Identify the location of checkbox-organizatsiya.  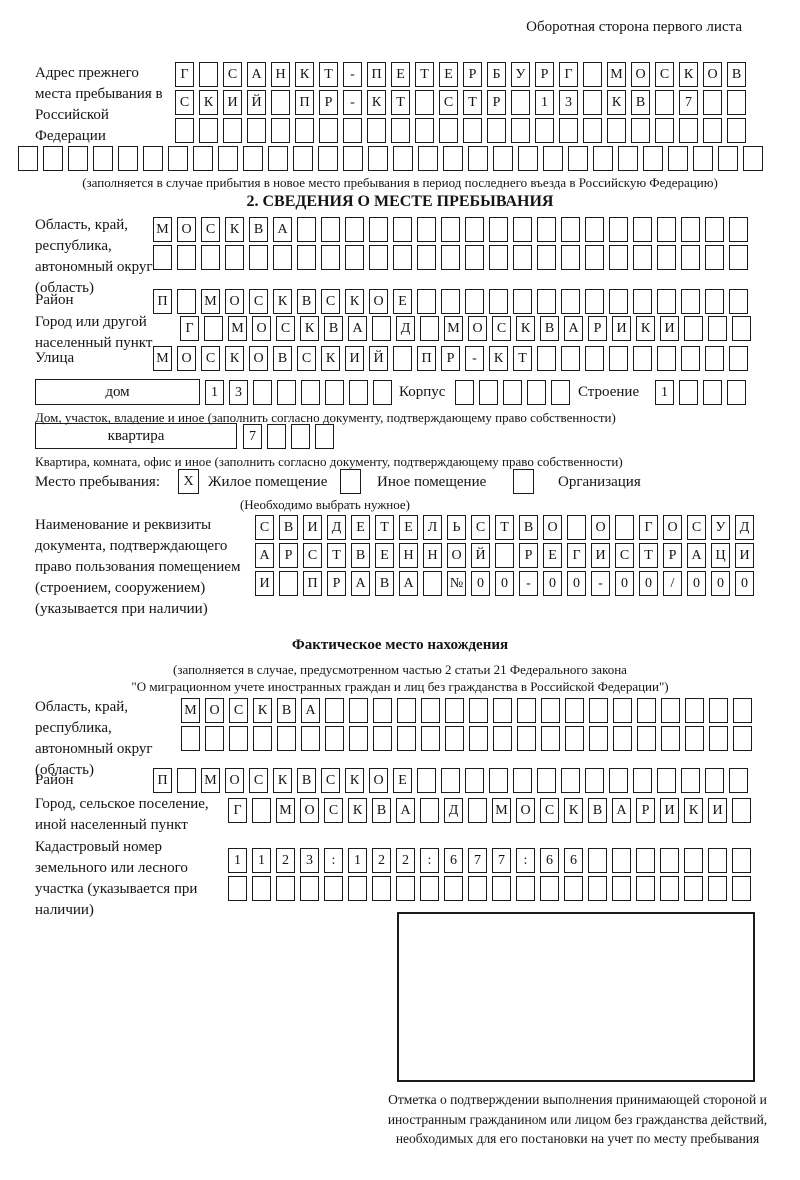
(523, 481).